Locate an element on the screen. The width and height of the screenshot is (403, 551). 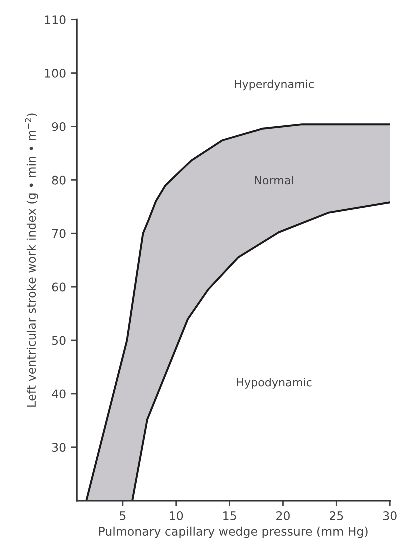
y-tick-label: 90 is located at coordinates (59, 127).